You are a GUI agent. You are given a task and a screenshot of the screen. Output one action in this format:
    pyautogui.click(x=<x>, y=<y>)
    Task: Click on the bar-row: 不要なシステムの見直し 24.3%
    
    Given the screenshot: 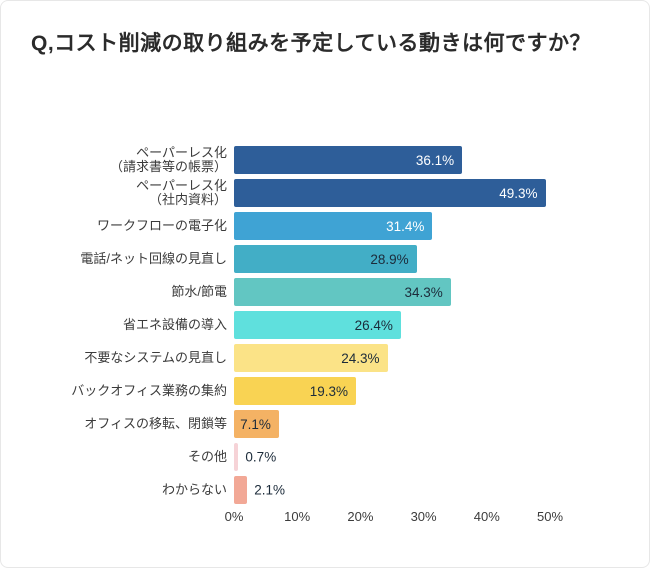 What is the action you would take?
    pyautogui.click(x=340, y=358)
    